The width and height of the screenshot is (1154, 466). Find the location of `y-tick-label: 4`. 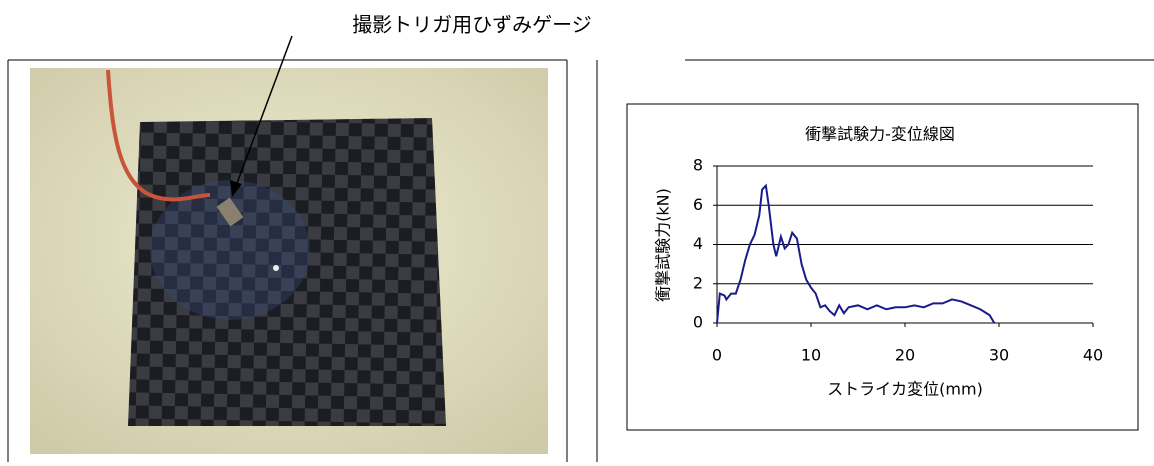

y-tick-label: 4 is located at coordinates (698, 243).